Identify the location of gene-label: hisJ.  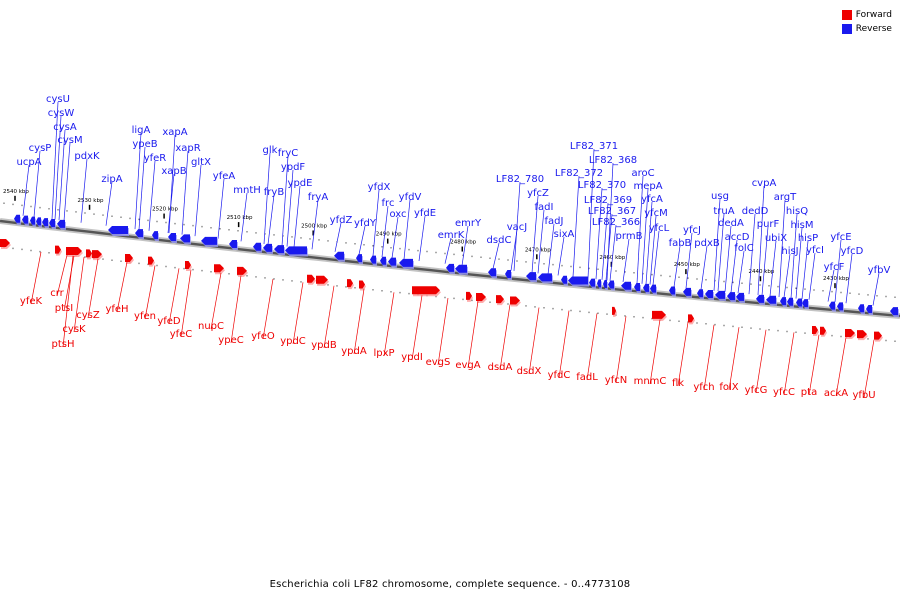
(790, 272).